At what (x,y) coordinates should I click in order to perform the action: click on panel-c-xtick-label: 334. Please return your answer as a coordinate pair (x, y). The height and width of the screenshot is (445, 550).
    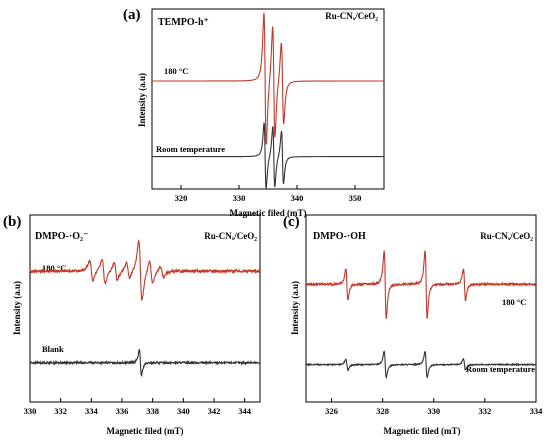
    Looking at the image, I should click on (537, 411).